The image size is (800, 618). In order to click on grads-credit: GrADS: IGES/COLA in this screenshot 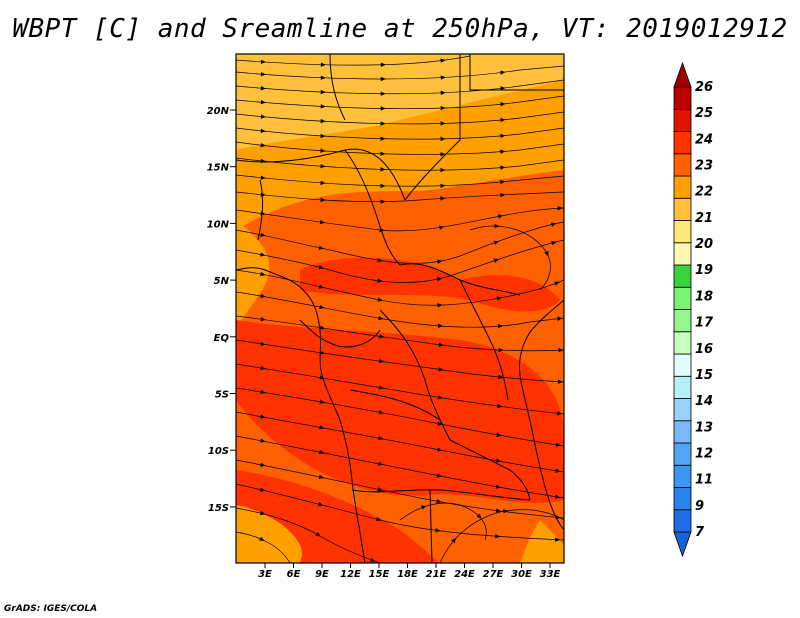, I will do `click(51, 609)`.